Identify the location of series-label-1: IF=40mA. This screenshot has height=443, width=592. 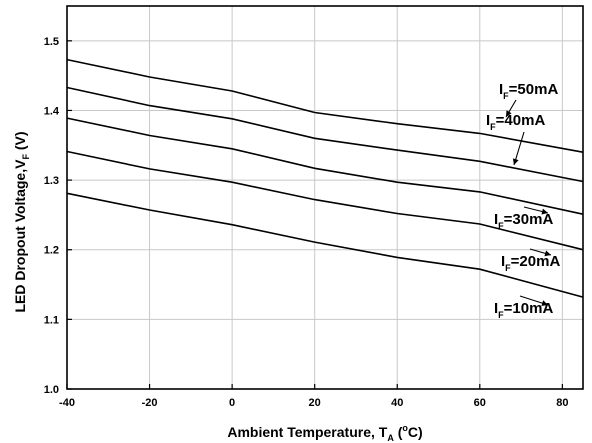
(515, 122).